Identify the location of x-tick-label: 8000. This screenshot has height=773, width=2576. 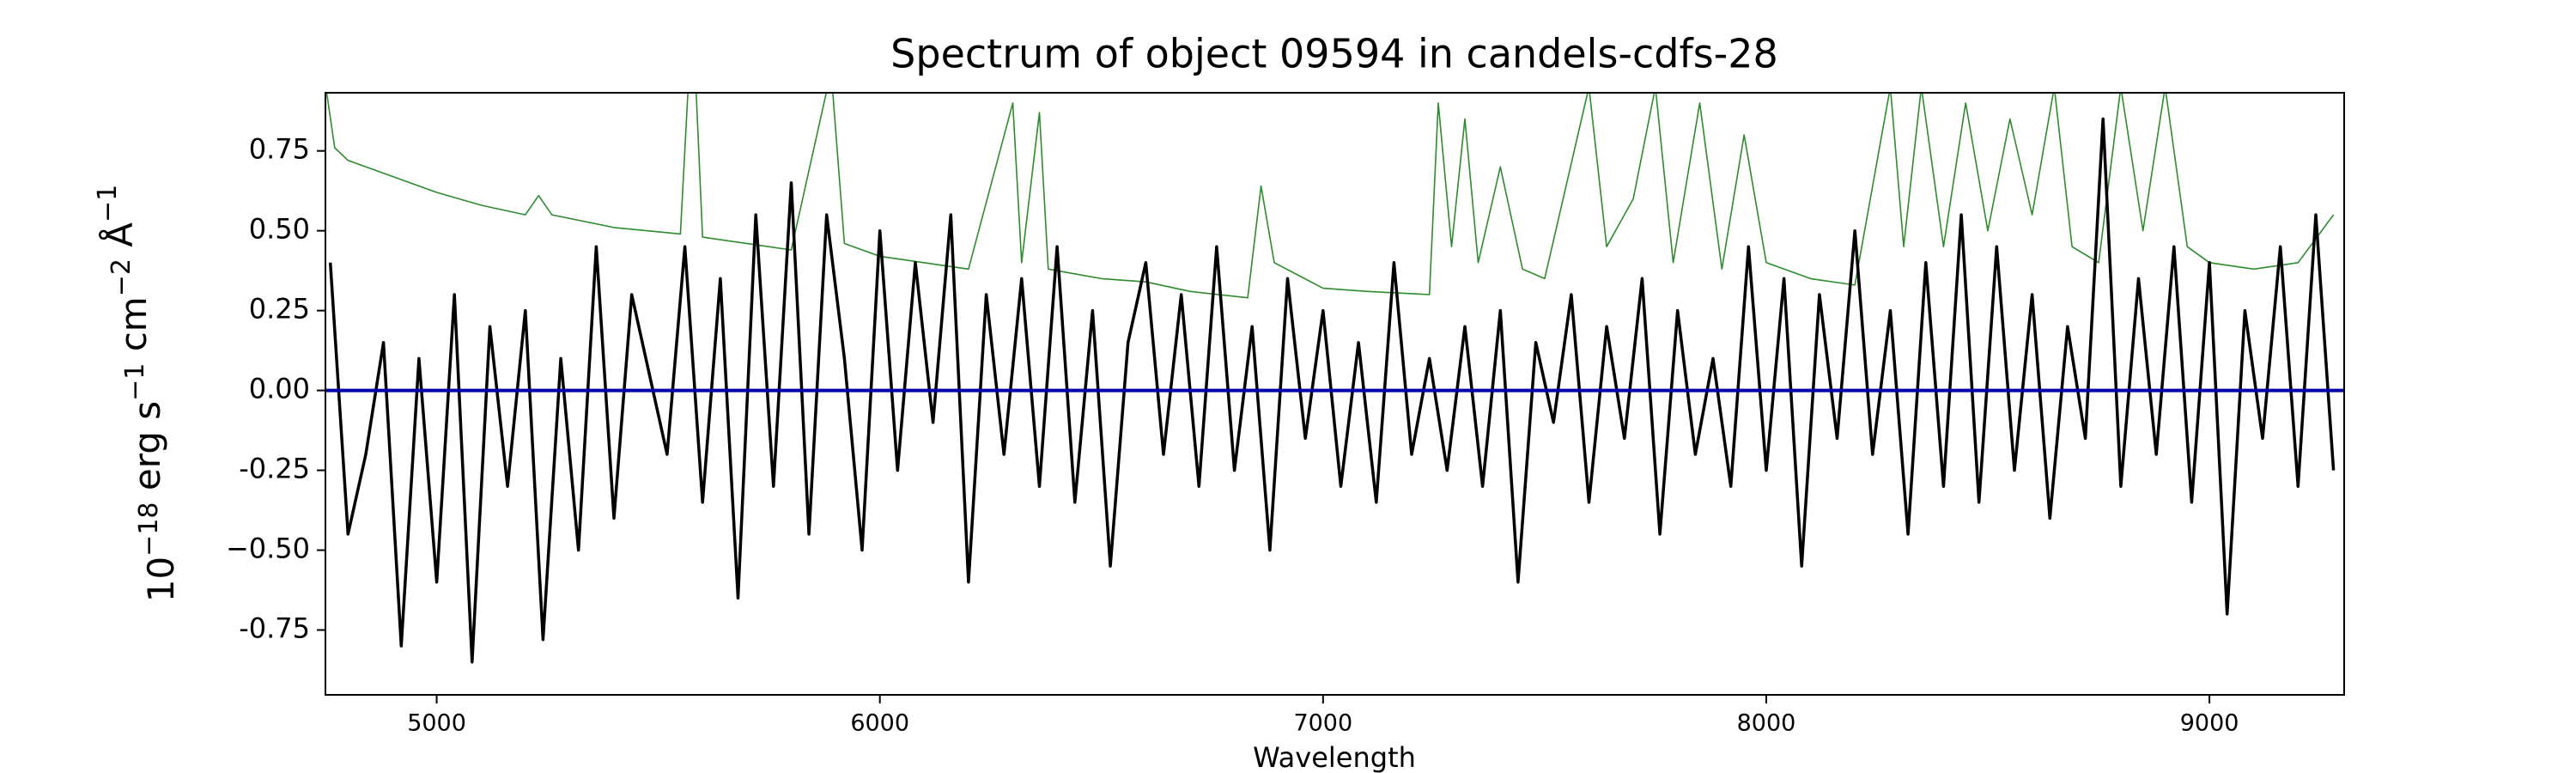
(1767, 723).